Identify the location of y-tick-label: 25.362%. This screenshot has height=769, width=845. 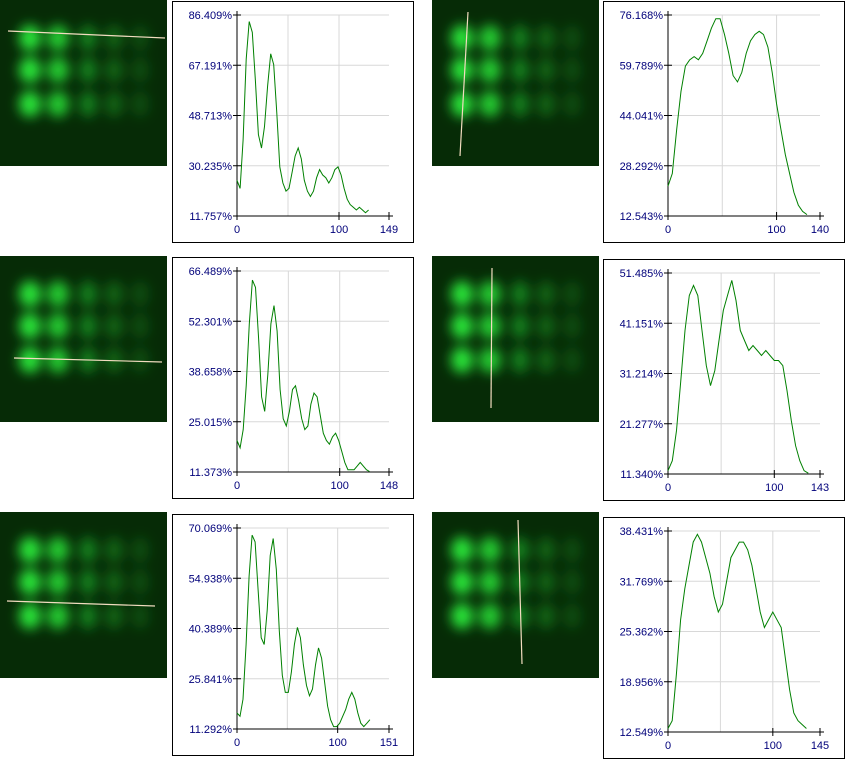
(642, 633).